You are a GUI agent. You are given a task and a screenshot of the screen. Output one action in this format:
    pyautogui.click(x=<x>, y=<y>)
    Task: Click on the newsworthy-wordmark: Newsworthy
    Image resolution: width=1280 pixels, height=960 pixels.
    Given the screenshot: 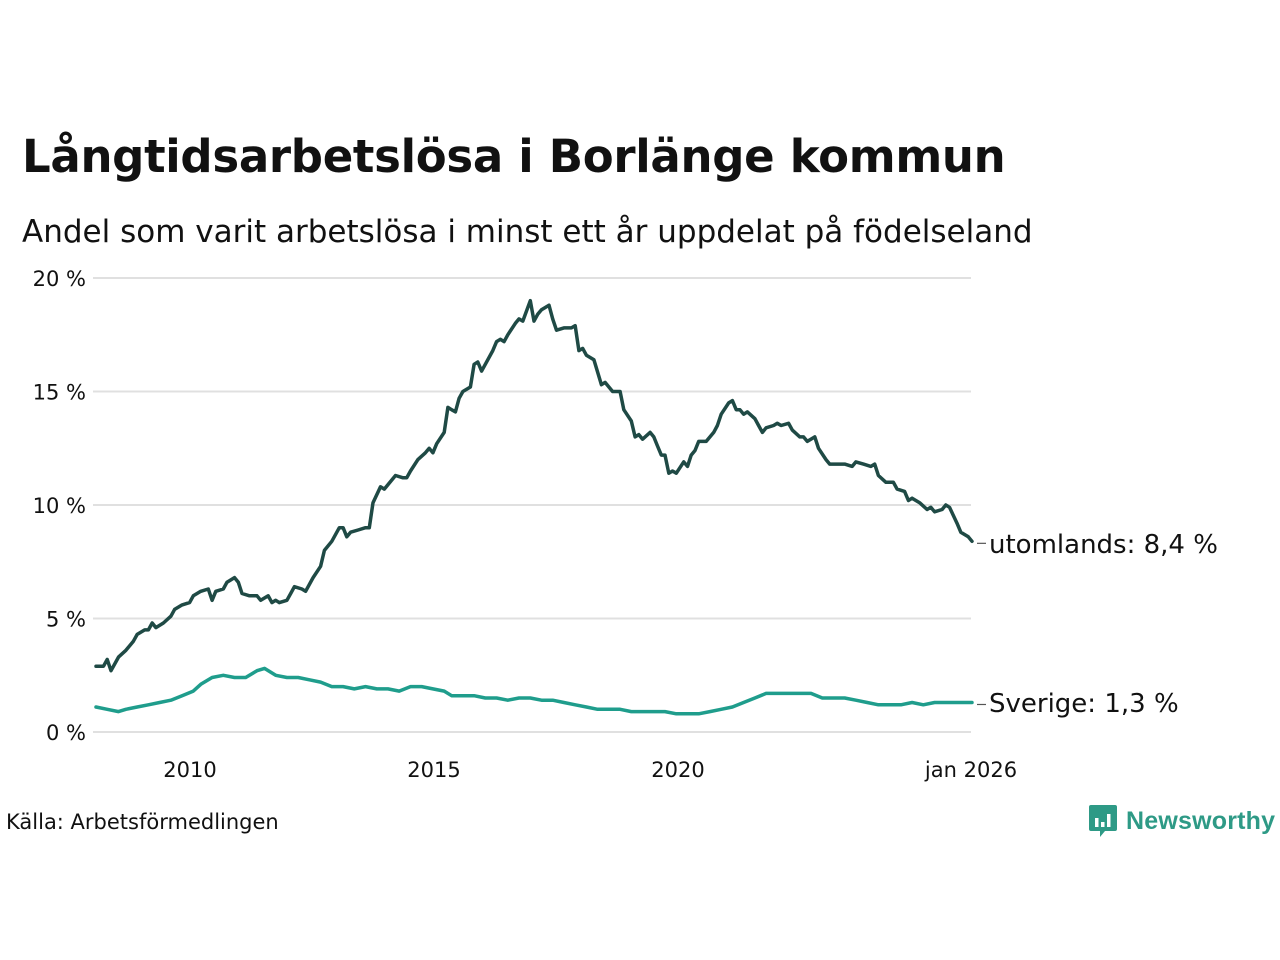 What is the action you would take?
    pyautogui.click(x=1201, y=820)
    